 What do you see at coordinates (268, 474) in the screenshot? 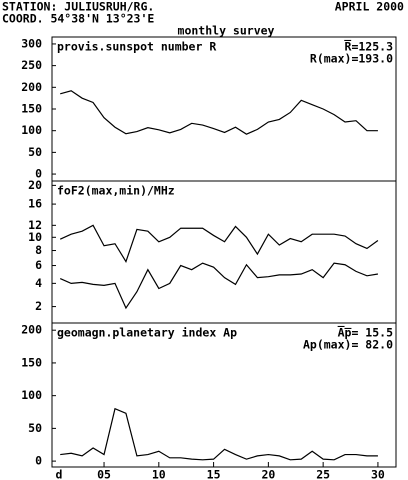
I see `x-tick-label: 20` at bounding box center [268, 474].